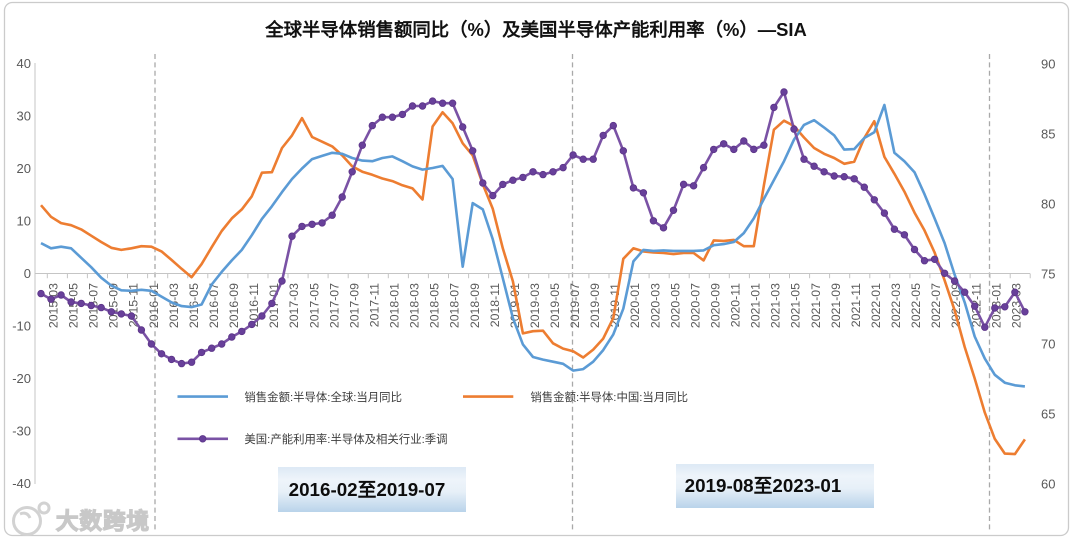 This screenshot has height=545, width=1074. What do you see at coordinates (214, 305) in the screenshot?
I see `svg-text: 2016-07` at bounding box center [214, 305].